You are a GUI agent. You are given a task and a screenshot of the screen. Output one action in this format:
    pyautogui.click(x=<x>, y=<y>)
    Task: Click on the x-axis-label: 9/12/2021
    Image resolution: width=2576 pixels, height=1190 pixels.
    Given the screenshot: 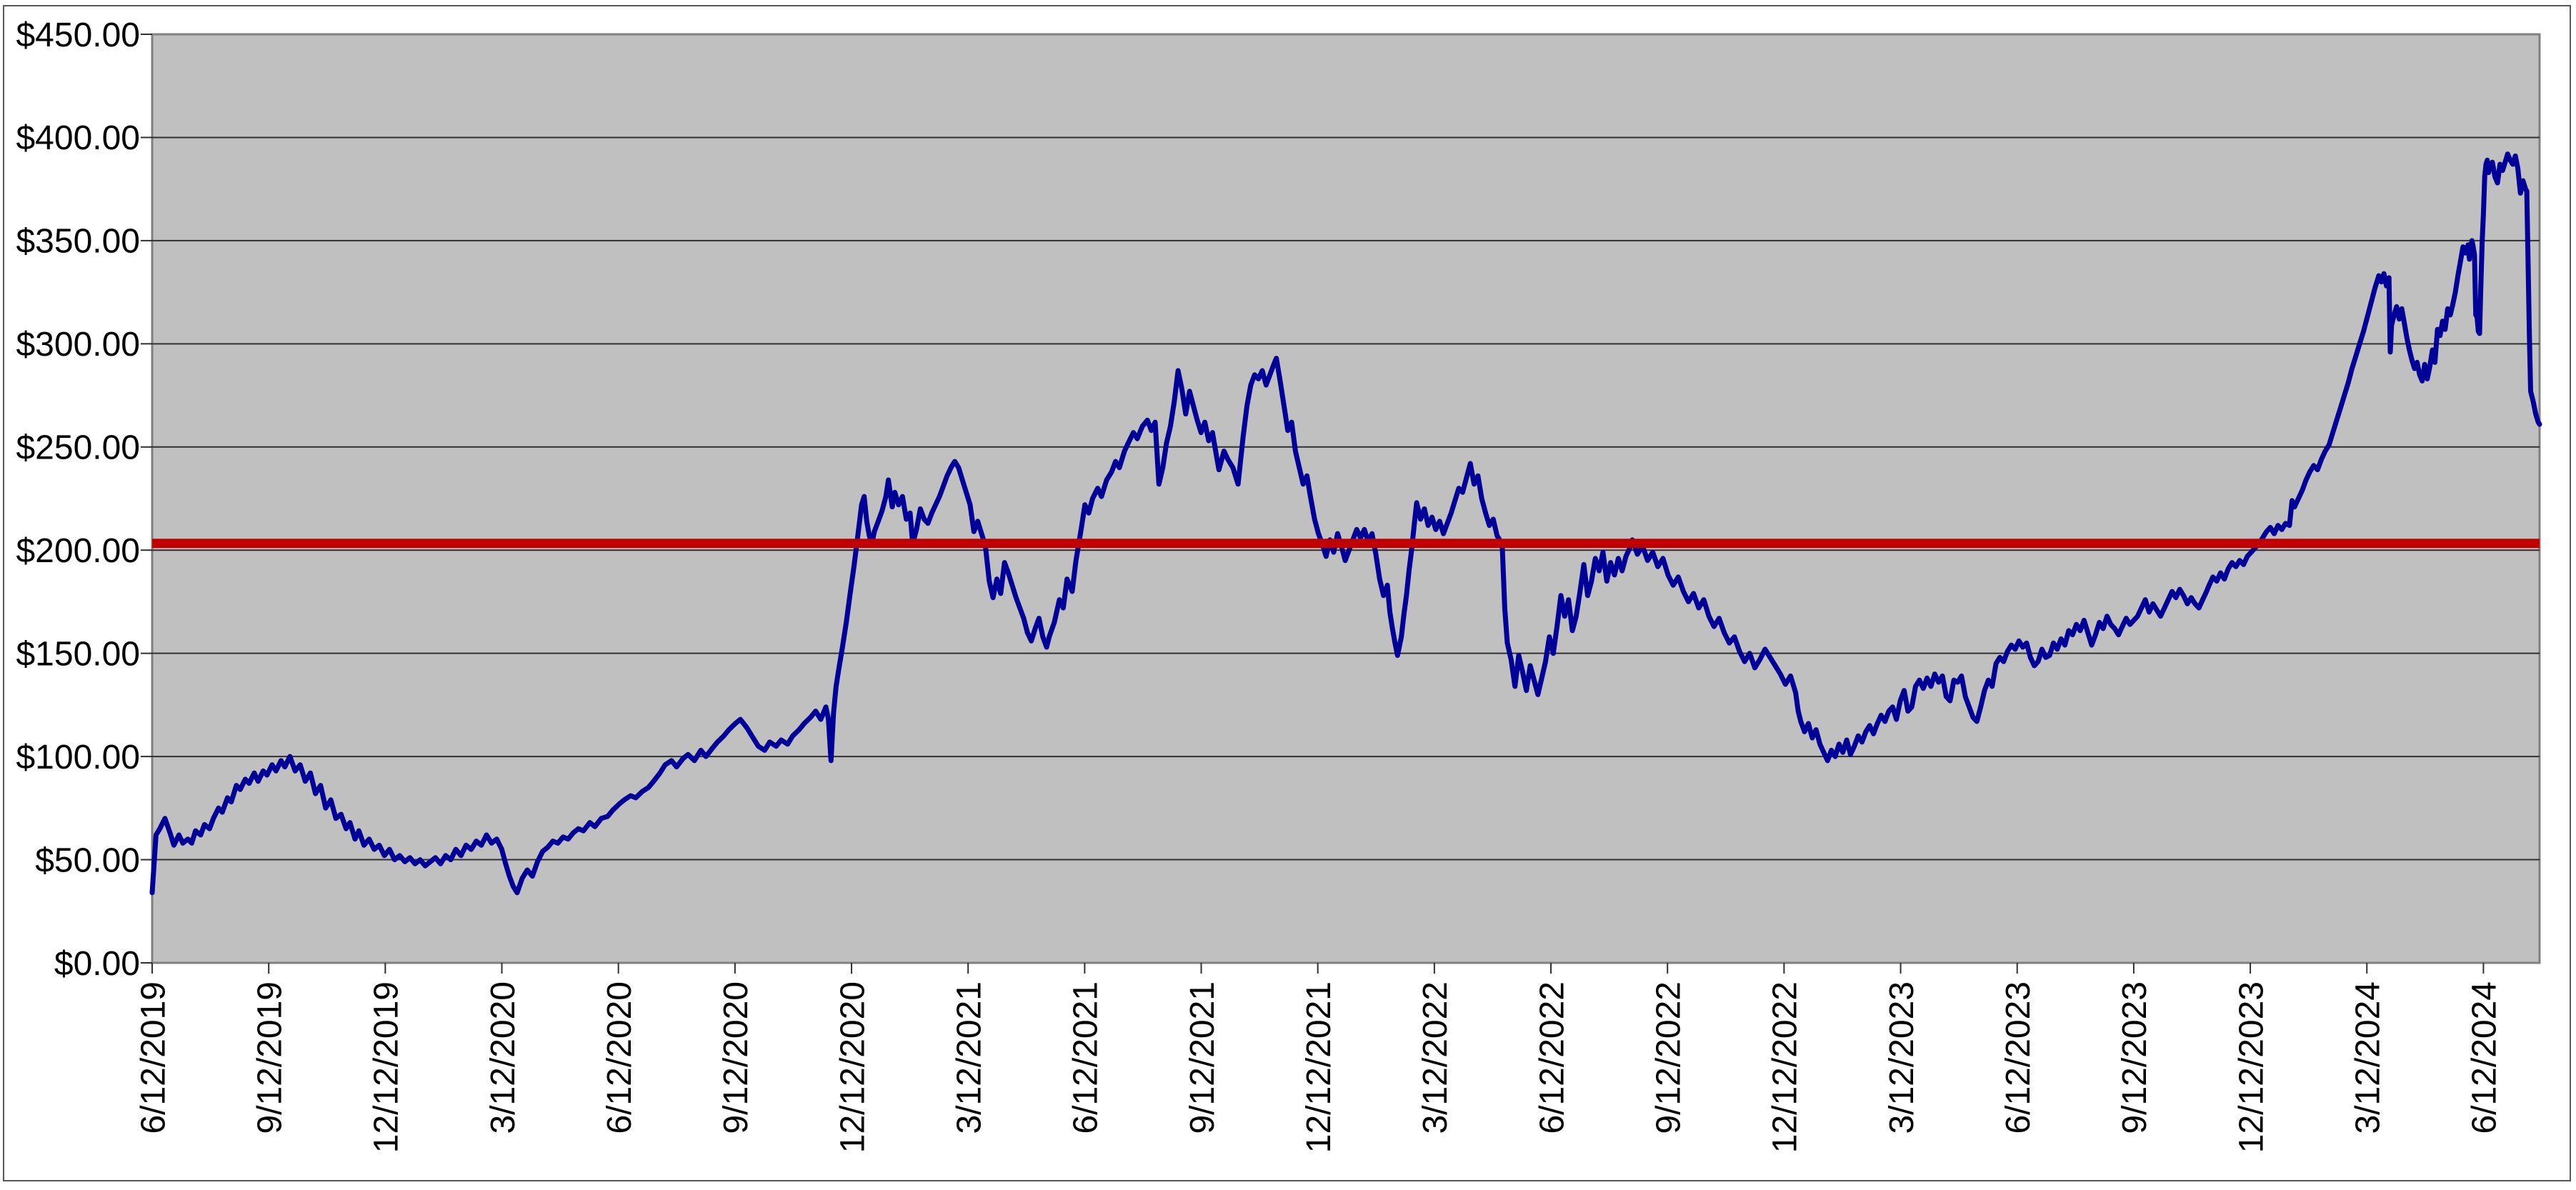 What is the action you would take?
    pyautogui.click(x=1203, y=1057)
    